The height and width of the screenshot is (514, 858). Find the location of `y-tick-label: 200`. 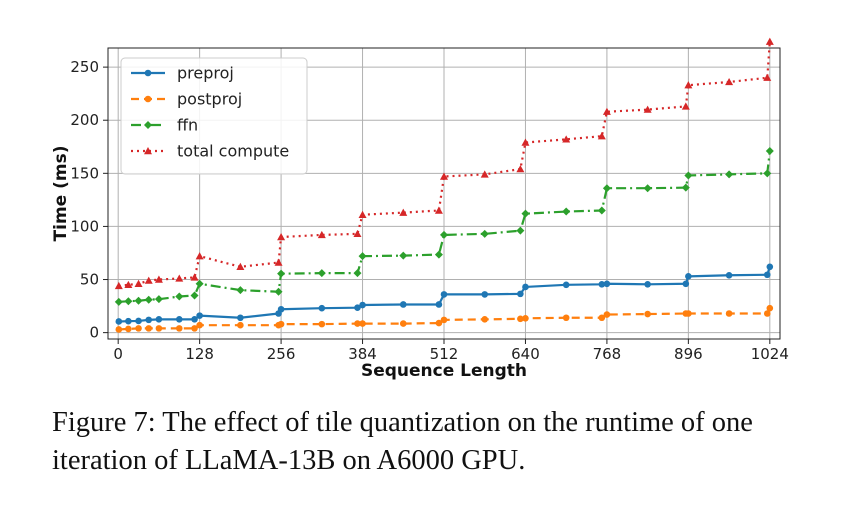

y-tick-label: 200 is located at coordinates (84, 120).